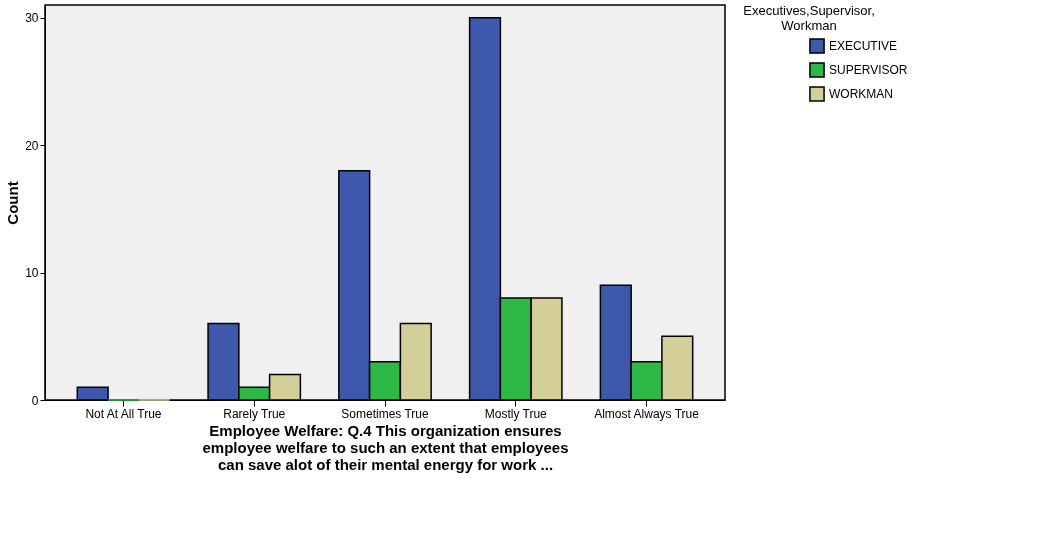 This screenshot has width=1053, height=534. Describe the element at coordinates (13, 203) in the screenshot. I see `y-axis-title: Count` at that location.